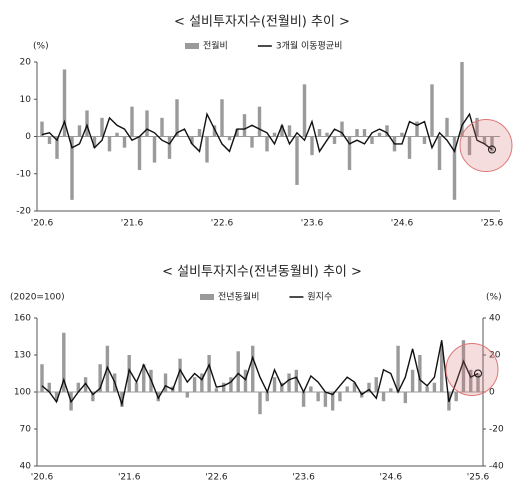 Image resolution: width=526 pixels, height=501 pixels. What do you see at coordinates (319, 297) in the screenshot?
I see `legend-label: 원지수` at bounding box center [319, 297].